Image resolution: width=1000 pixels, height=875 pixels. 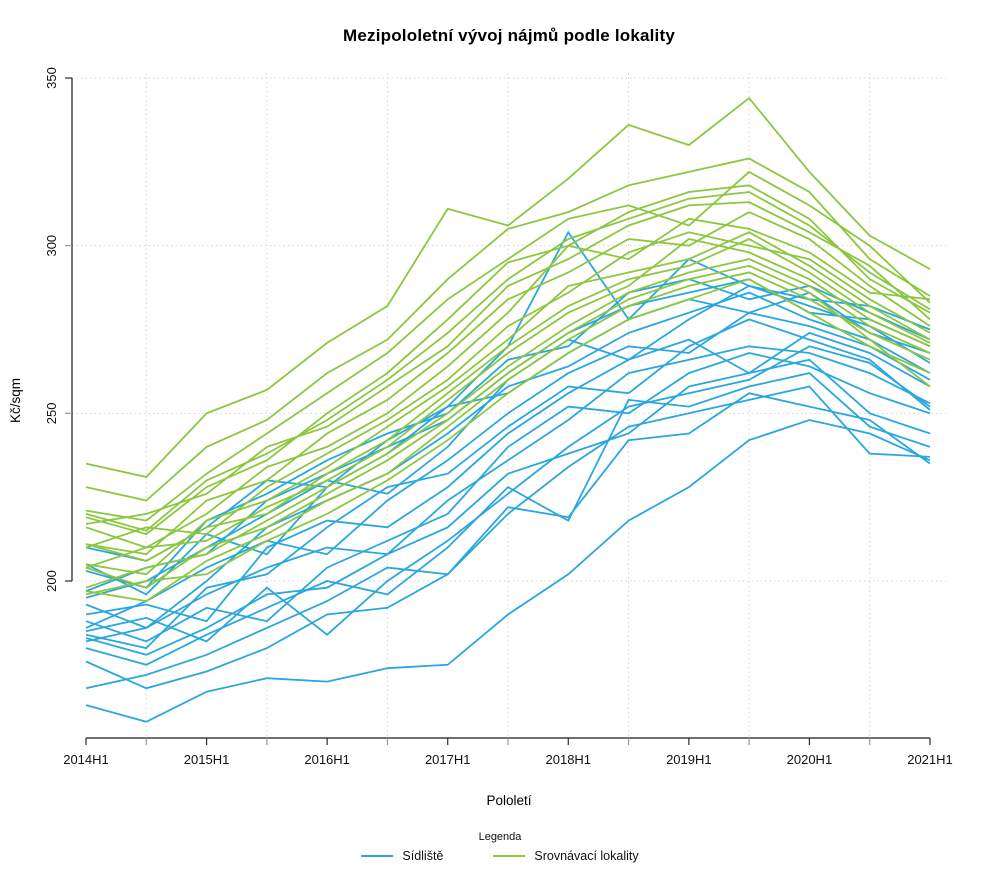 I want to click on x-tick-label: 2016H1, so click(x=327, y=759).